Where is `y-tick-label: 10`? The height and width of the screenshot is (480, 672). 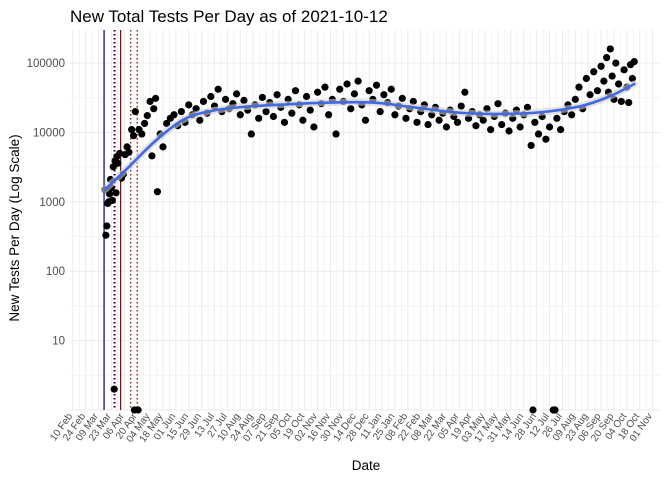
y-tick-label: 10 is located at coordinates (58, 342).